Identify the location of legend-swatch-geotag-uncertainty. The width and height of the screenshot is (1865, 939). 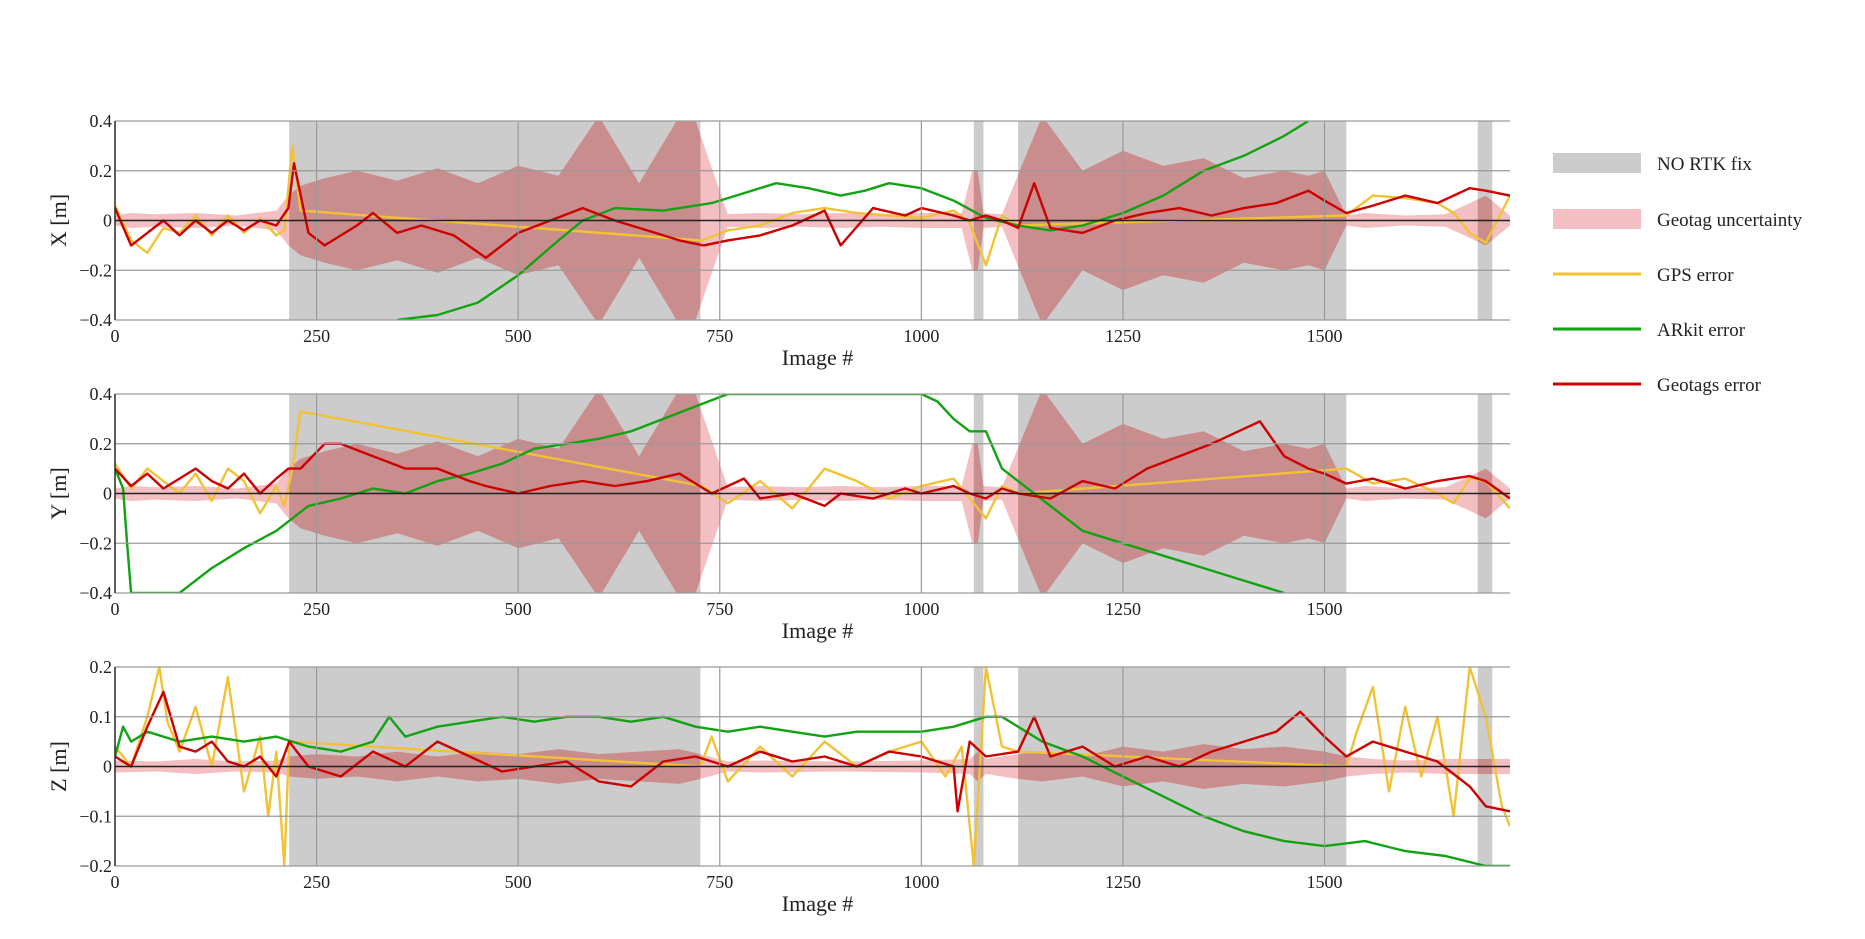
(1597, 219).